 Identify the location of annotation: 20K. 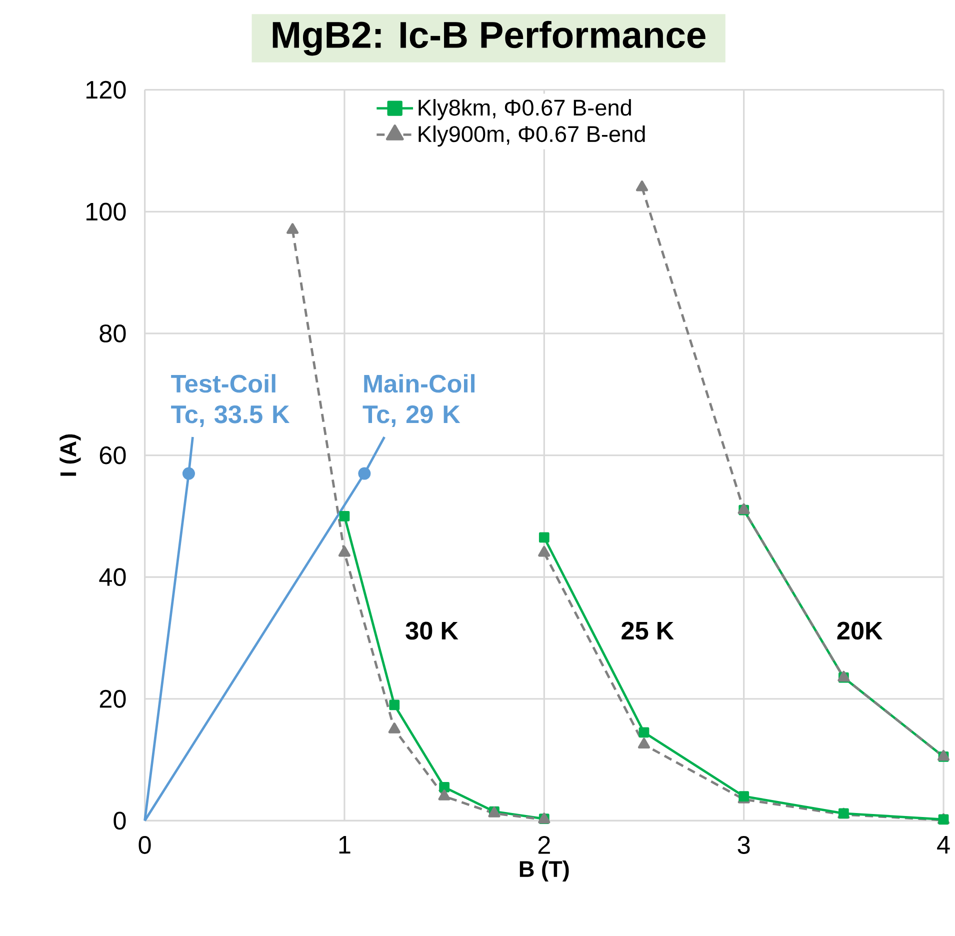
(860, 631).